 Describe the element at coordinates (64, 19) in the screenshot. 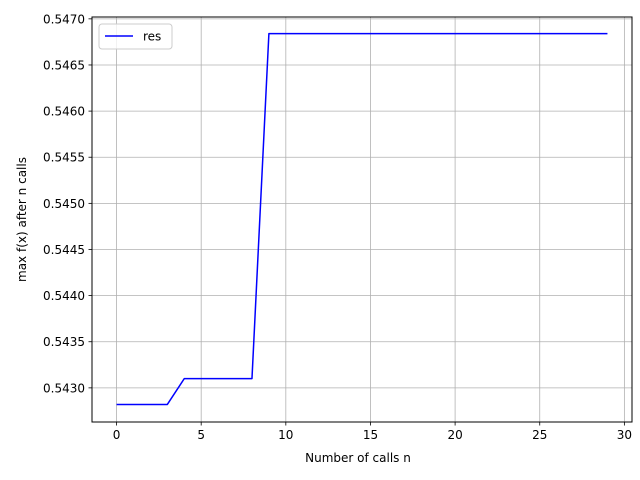

I see `y-tick-label: 0.5470` at that location.